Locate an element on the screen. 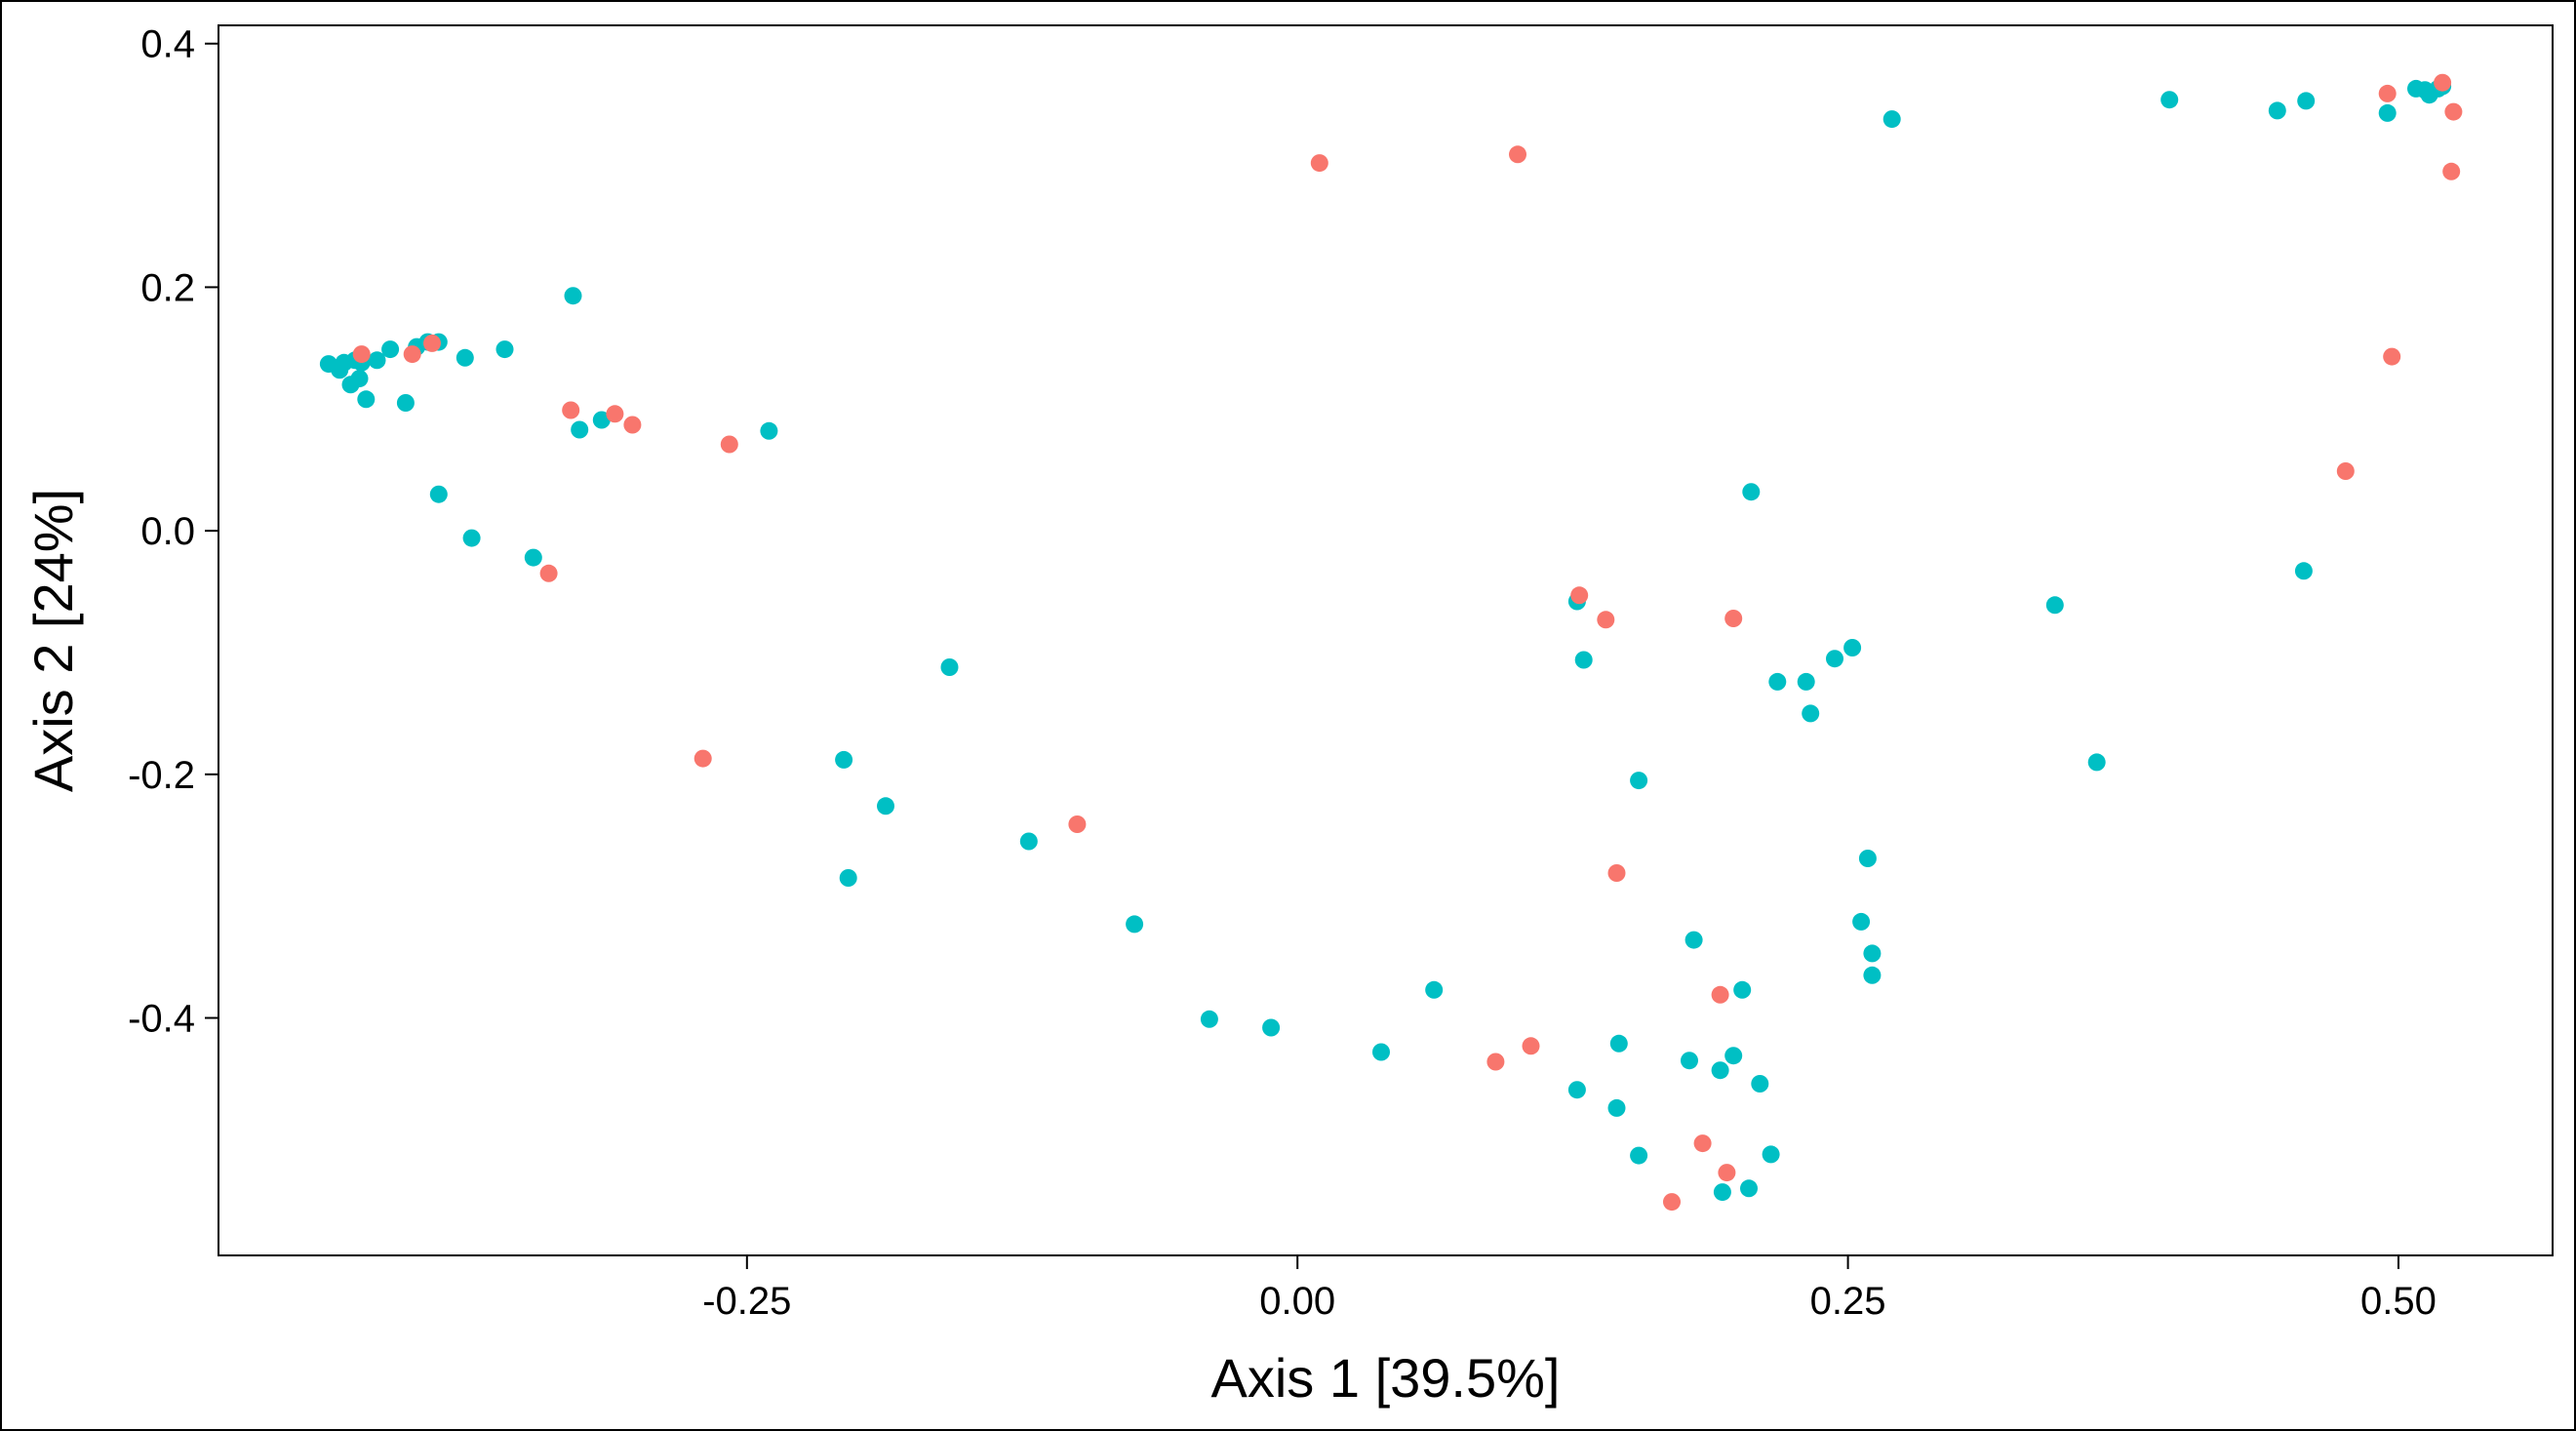 This screenshot has width=2576, height=1431. x-tick-label: 0.50 is located at coordinates (2398, 1302).